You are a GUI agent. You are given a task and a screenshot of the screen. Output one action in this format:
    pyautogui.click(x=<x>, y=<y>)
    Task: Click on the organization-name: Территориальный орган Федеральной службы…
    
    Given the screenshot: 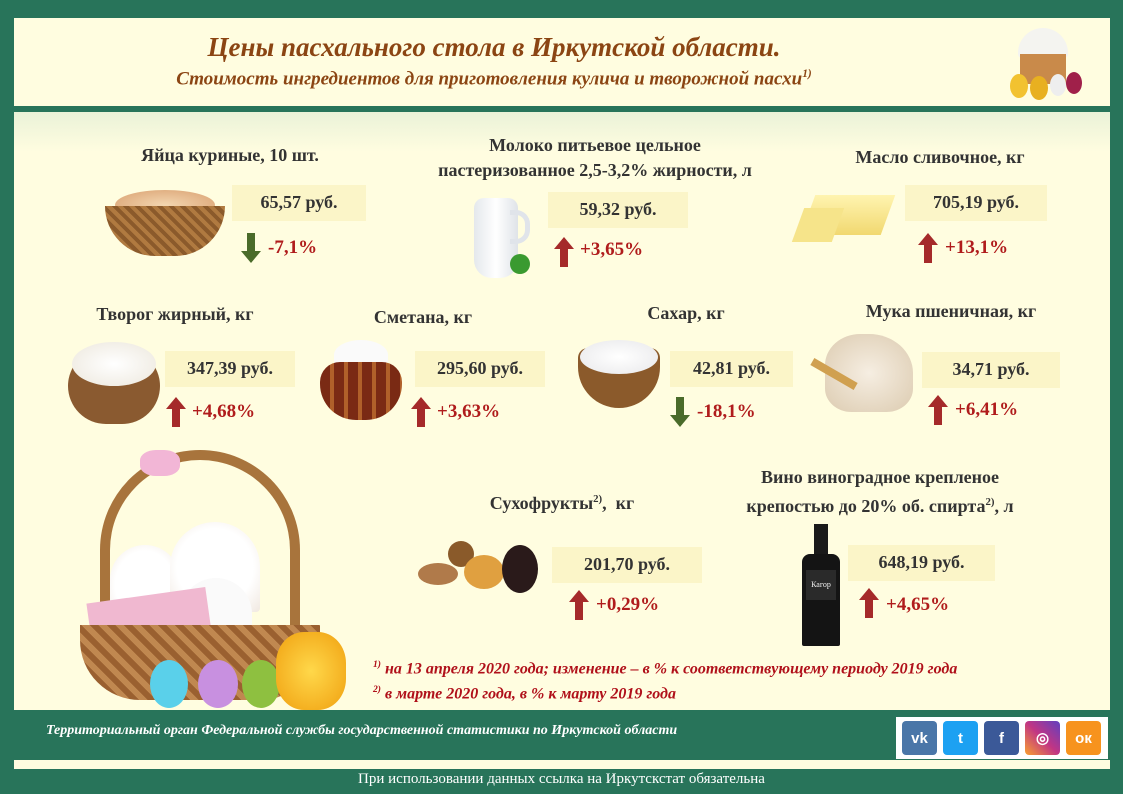 What is the action you would take?
    pyautogui.click(x=362, y=730)
    